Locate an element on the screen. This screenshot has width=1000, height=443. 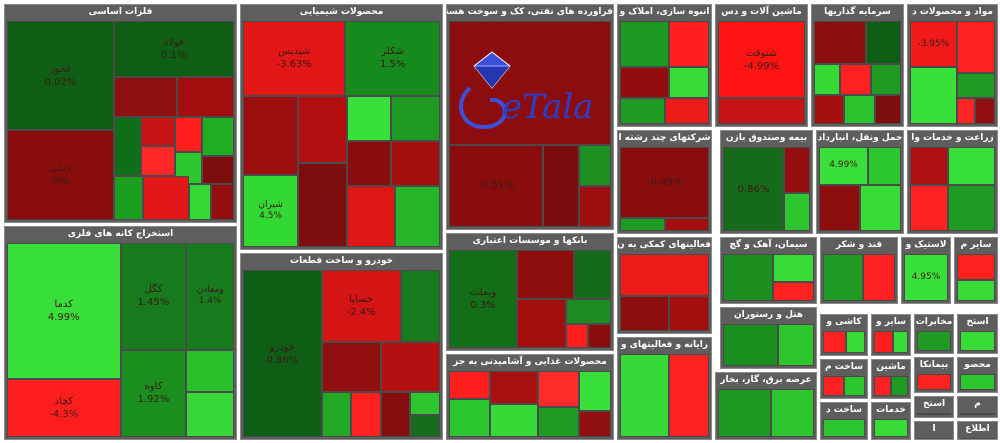
sector: فراورده های نفتی، کک و سوخت هسته -0.51% is located at coordinates (530, 117).